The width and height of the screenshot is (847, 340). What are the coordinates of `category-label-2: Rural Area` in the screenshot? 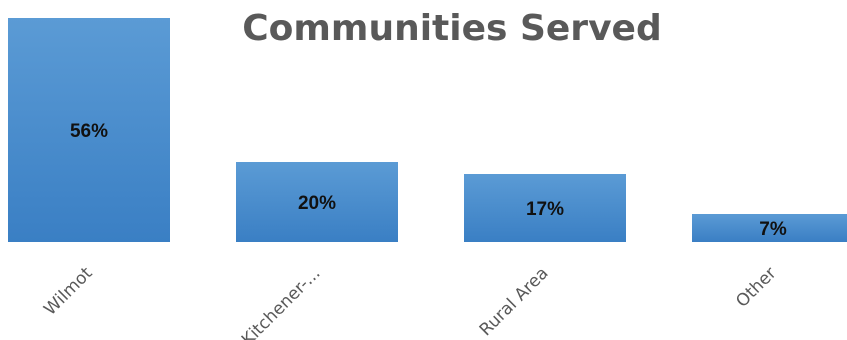 It's located at (514, 301).